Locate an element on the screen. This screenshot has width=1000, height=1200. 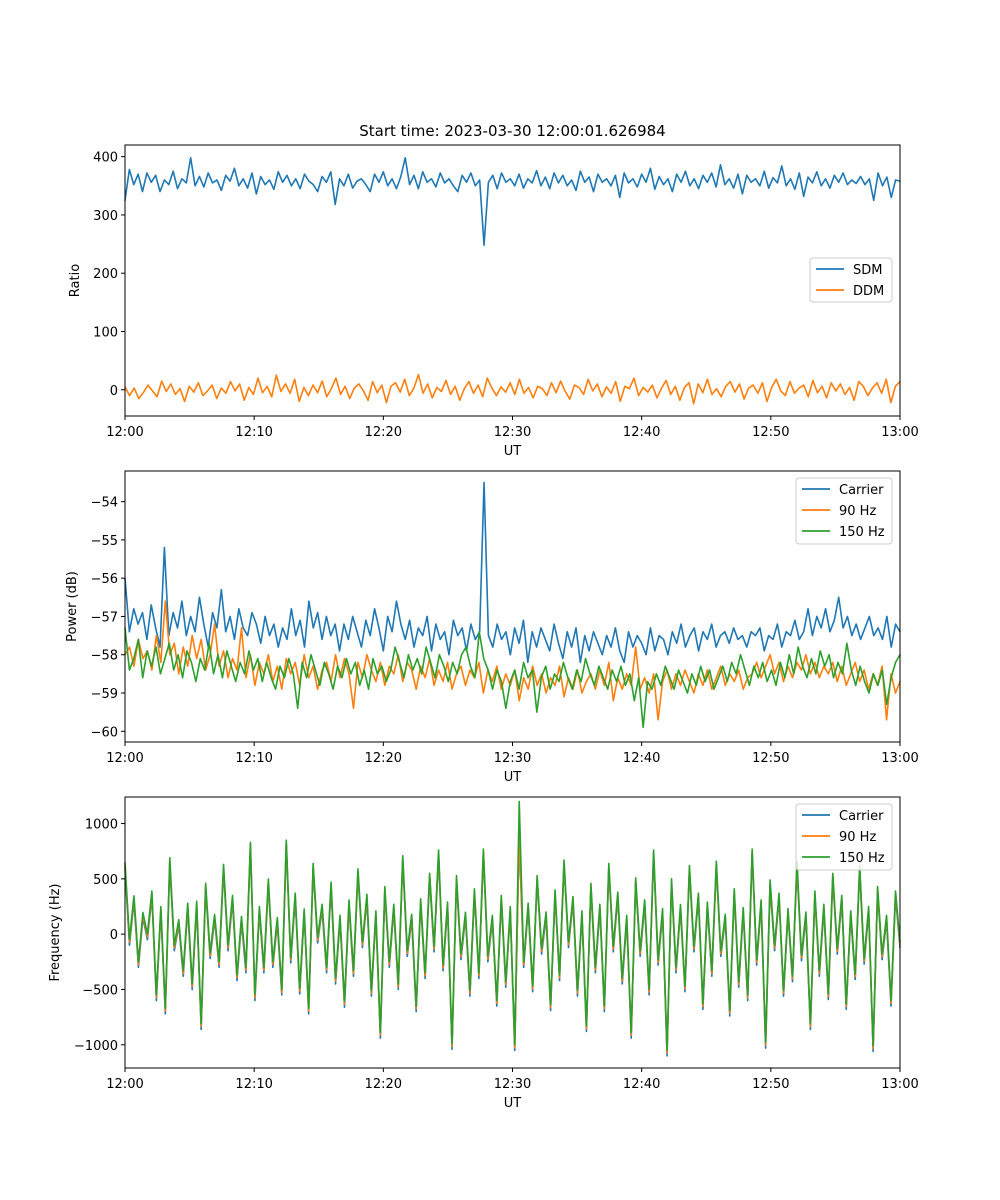
y-tick-label: 300 is located at coordinates (105, 216).